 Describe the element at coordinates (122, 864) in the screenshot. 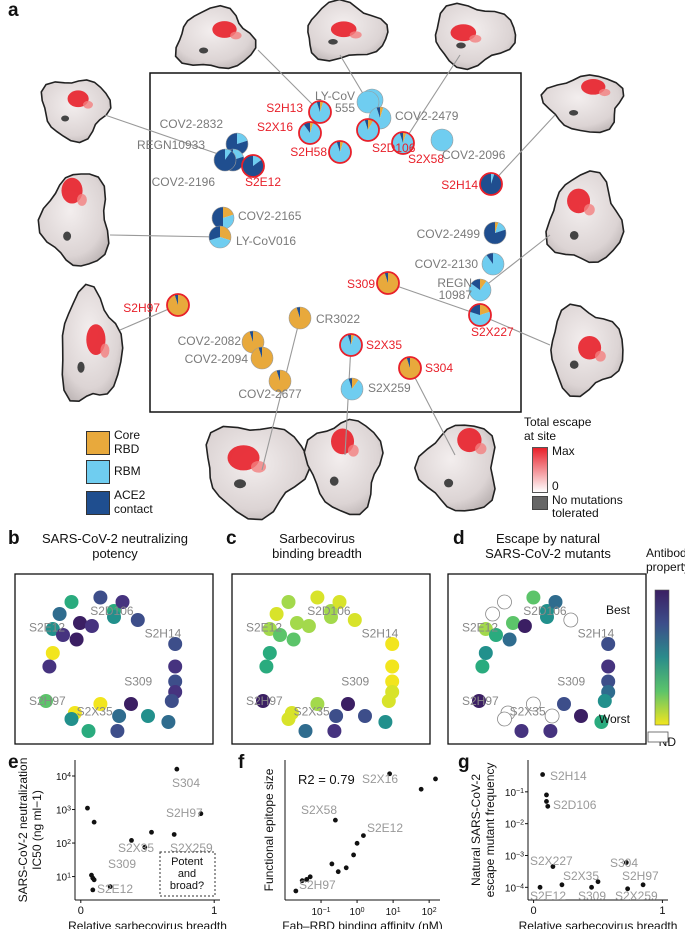

I see `point-label: S309` at that location.